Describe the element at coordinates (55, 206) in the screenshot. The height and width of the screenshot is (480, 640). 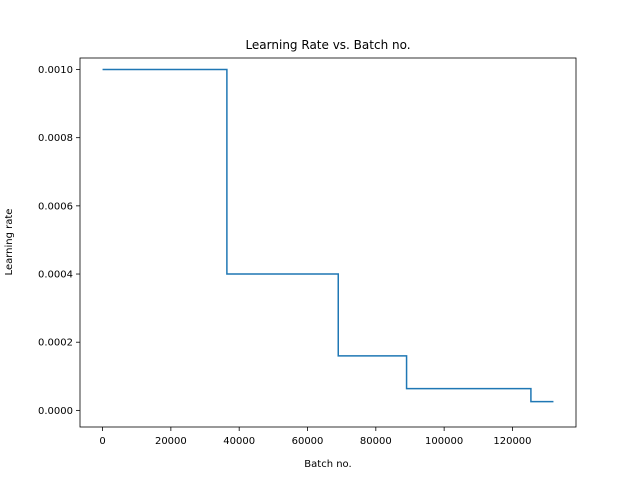
I see `y-tick-label: 0.0006` at that location.